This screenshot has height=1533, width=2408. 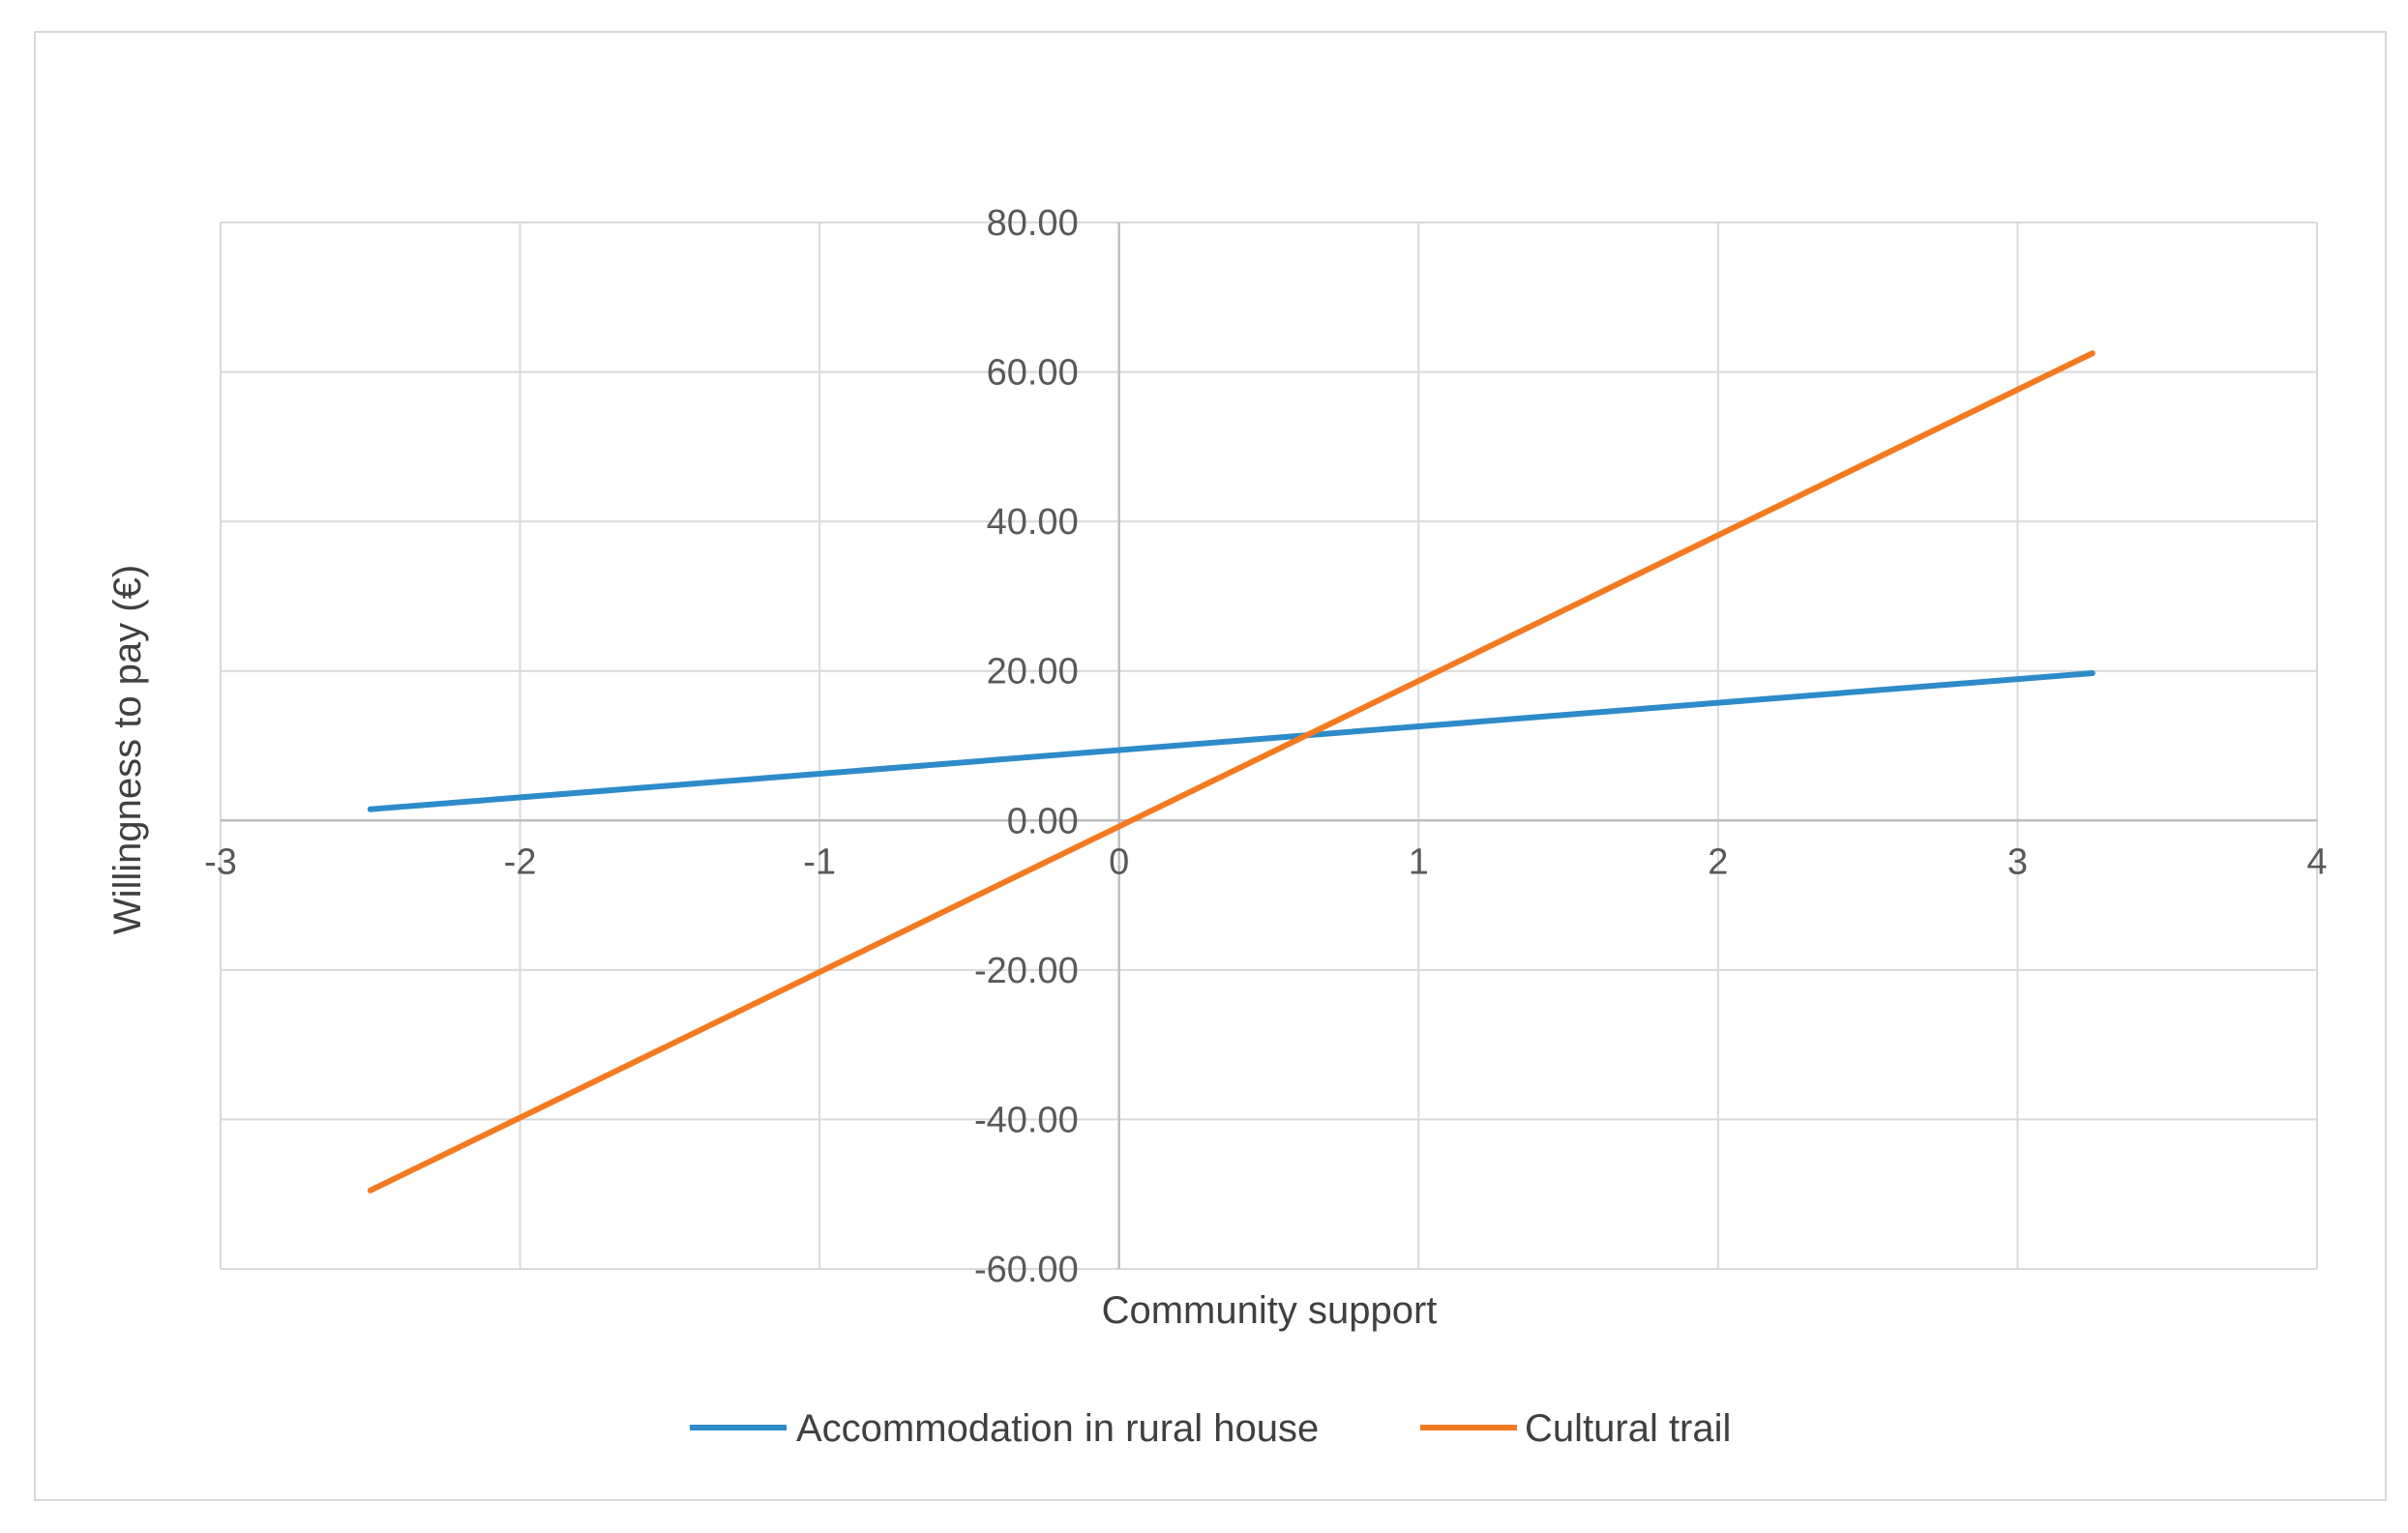 What do you see at coordinates (1026, 1120) in the screenshot?
I see `y-tick-label-6: -40.00` at bounding box center [1026, 1120].